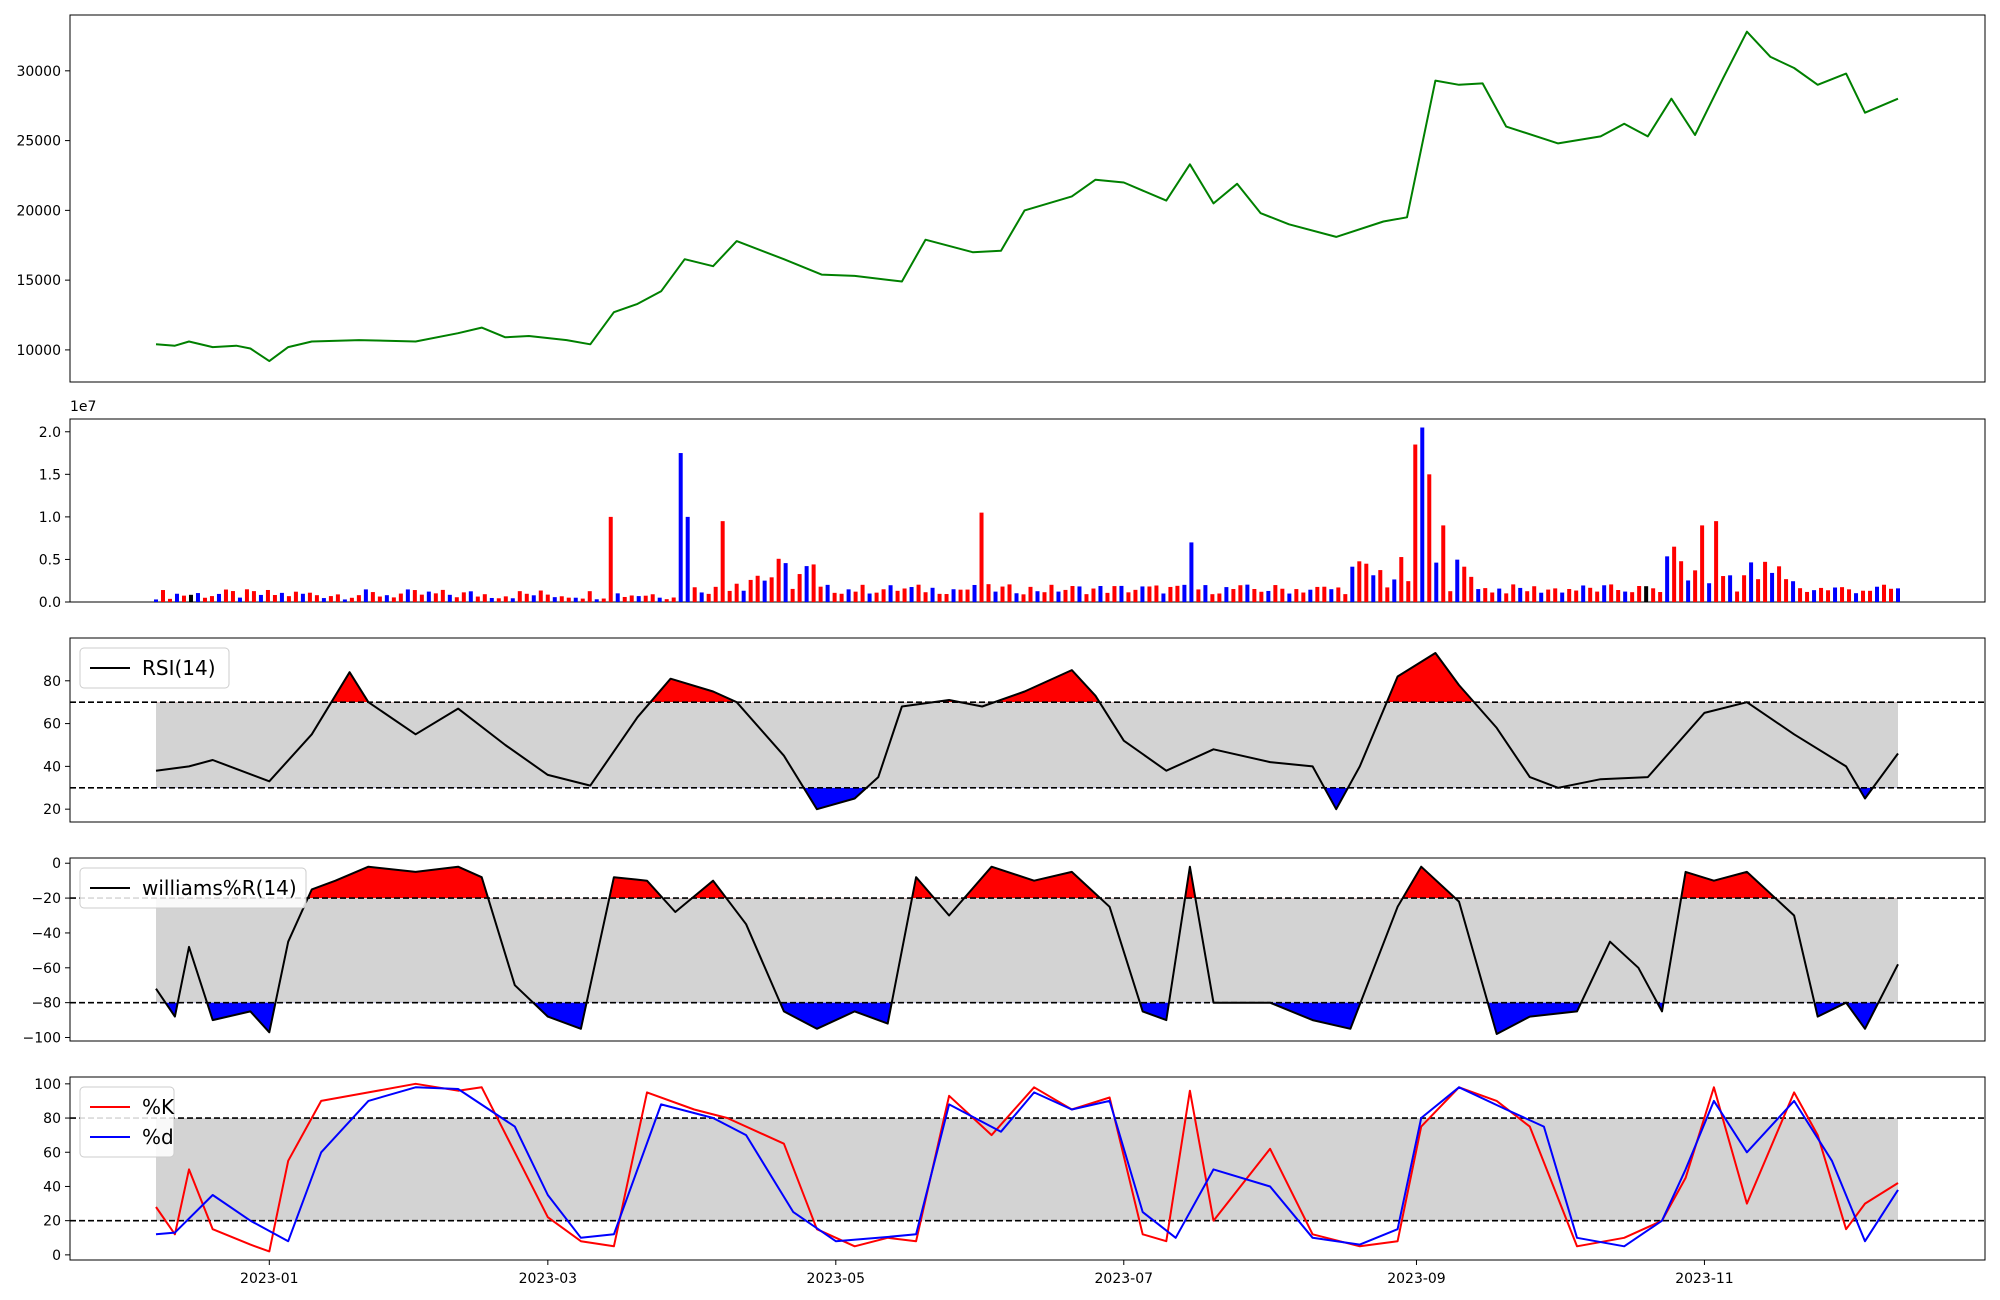 This screenshot has height=1300, width=2000. I want to click on williams-legend-label: williams%R(14), so click(219, 888).